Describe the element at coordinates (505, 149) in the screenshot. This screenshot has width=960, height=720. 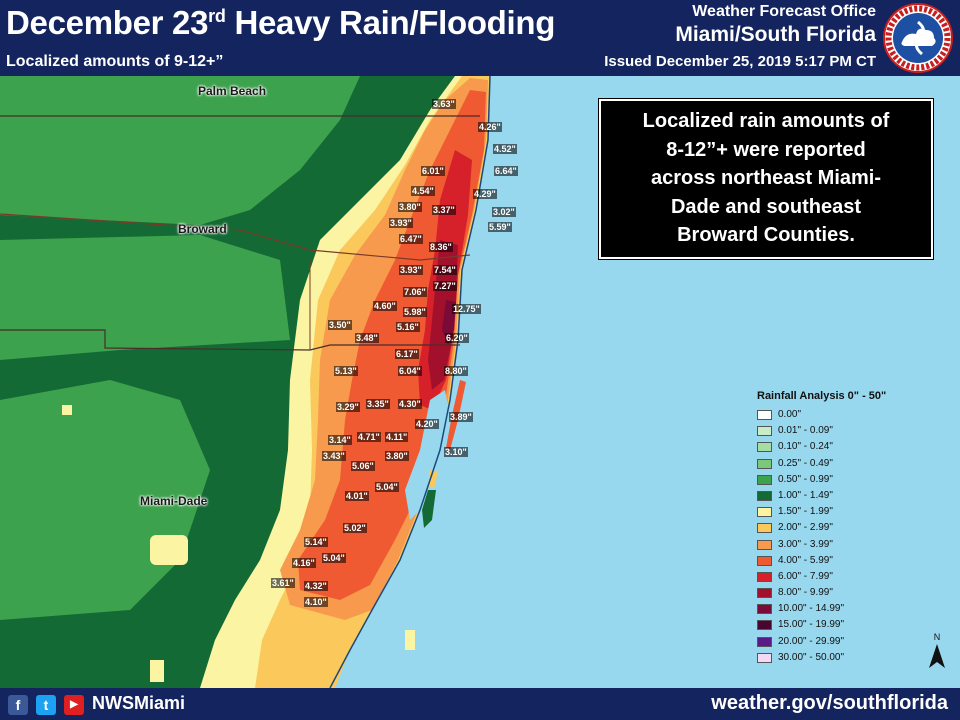
I see `rain-amount-label: 4.52"` at that location.